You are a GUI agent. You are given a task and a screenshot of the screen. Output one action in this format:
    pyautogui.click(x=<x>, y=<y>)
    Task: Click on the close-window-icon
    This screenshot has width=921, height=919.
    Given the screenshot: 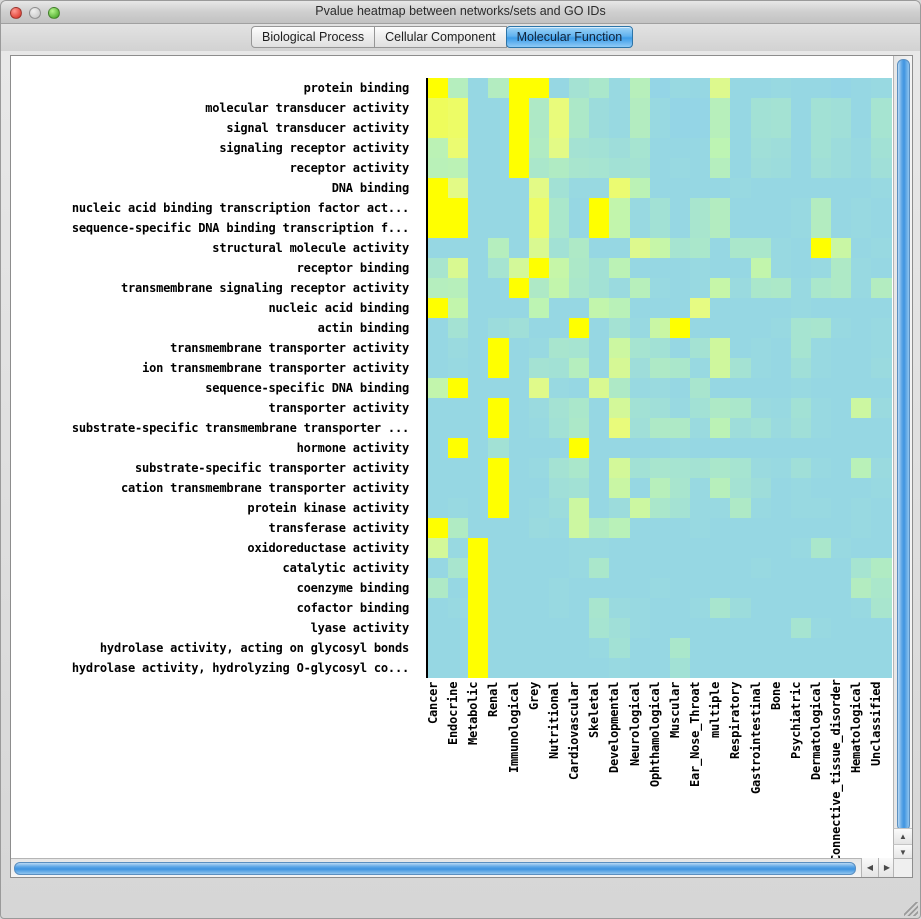 What is the action you would take?
    pyautogui.click(x=16, y=13)
    